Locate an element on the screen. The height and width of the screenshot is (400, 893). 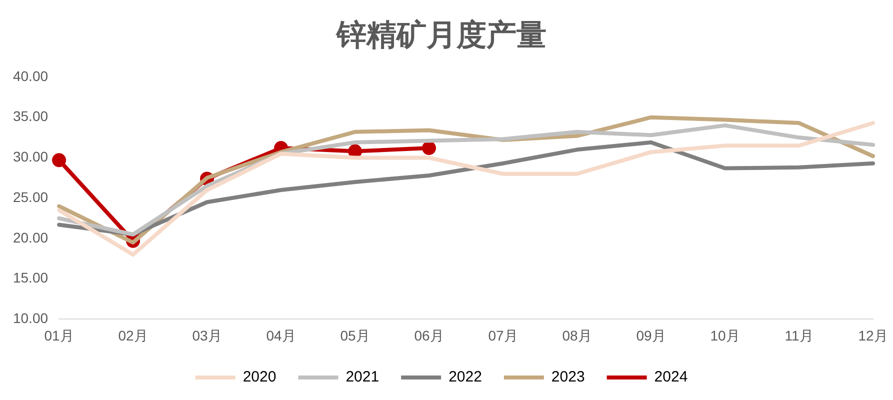
x-tick-label: 10月 is located at coordinates (725, 335).